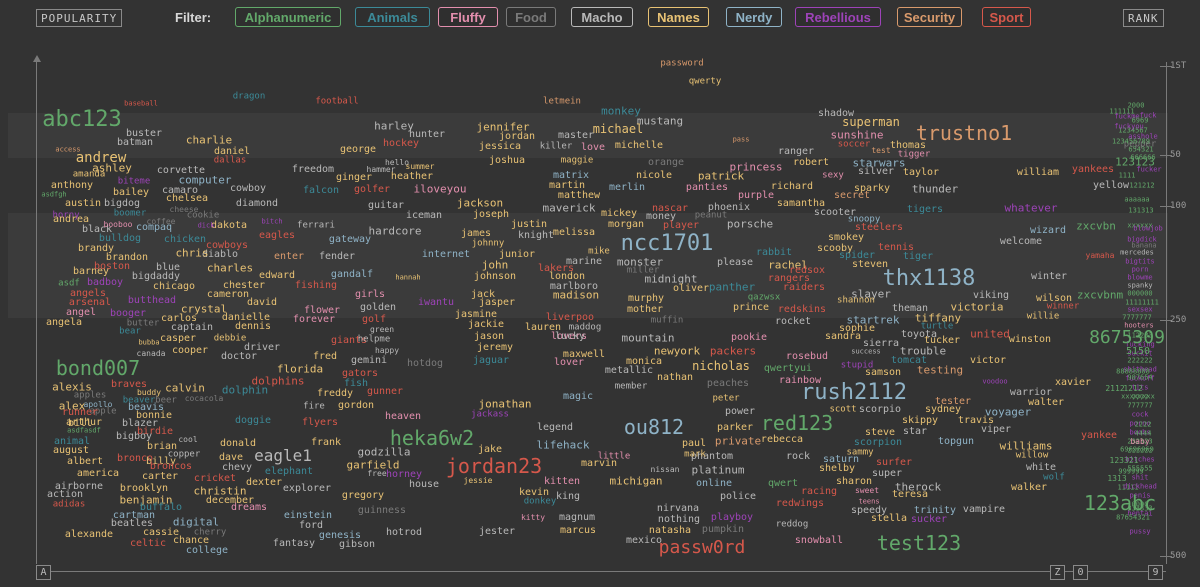 The height and width of the screenshot is (587, 1200). What do you see at coordinates (935, 189) in the screenshot?
I see `password-word: thunder` at bounding box center [935, 189].